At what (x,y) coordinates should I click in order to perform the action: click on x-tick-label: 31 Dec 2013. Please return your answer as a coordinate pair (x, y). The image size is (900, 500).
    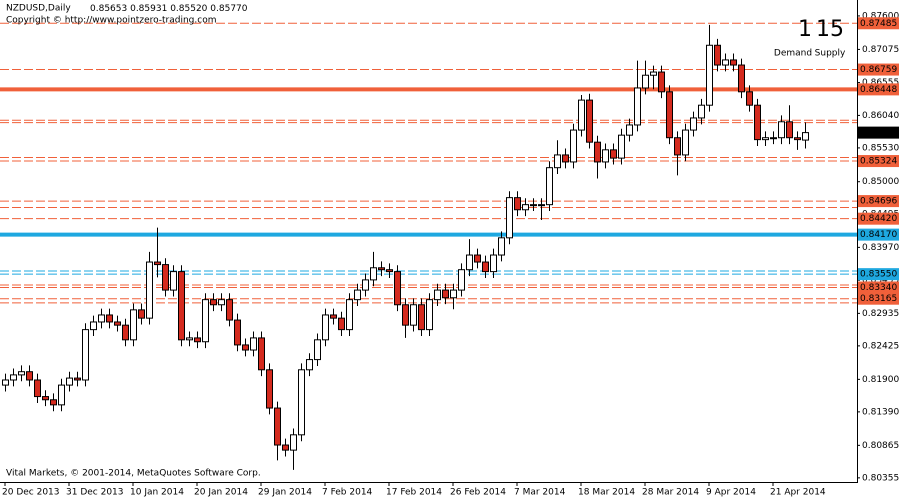
    Looking at the image, I should click on (95, 493).